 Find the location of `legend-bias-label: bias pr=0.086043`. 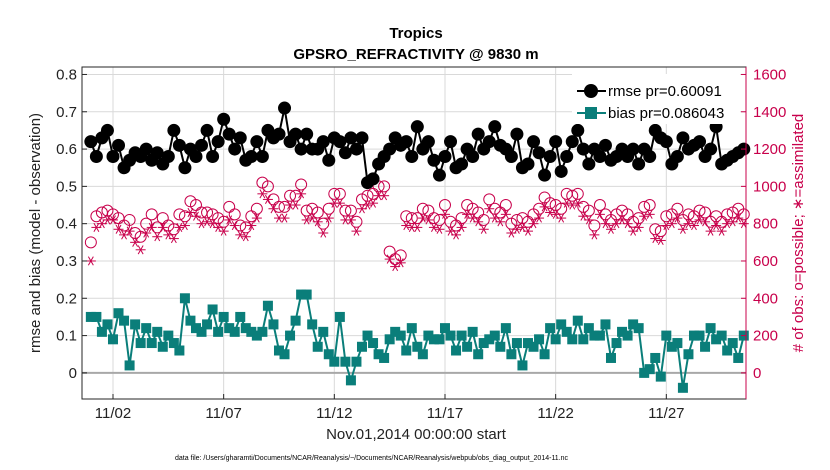

legend-bias-label: bias pr=0.086043 is located at coordinates (666, 113).